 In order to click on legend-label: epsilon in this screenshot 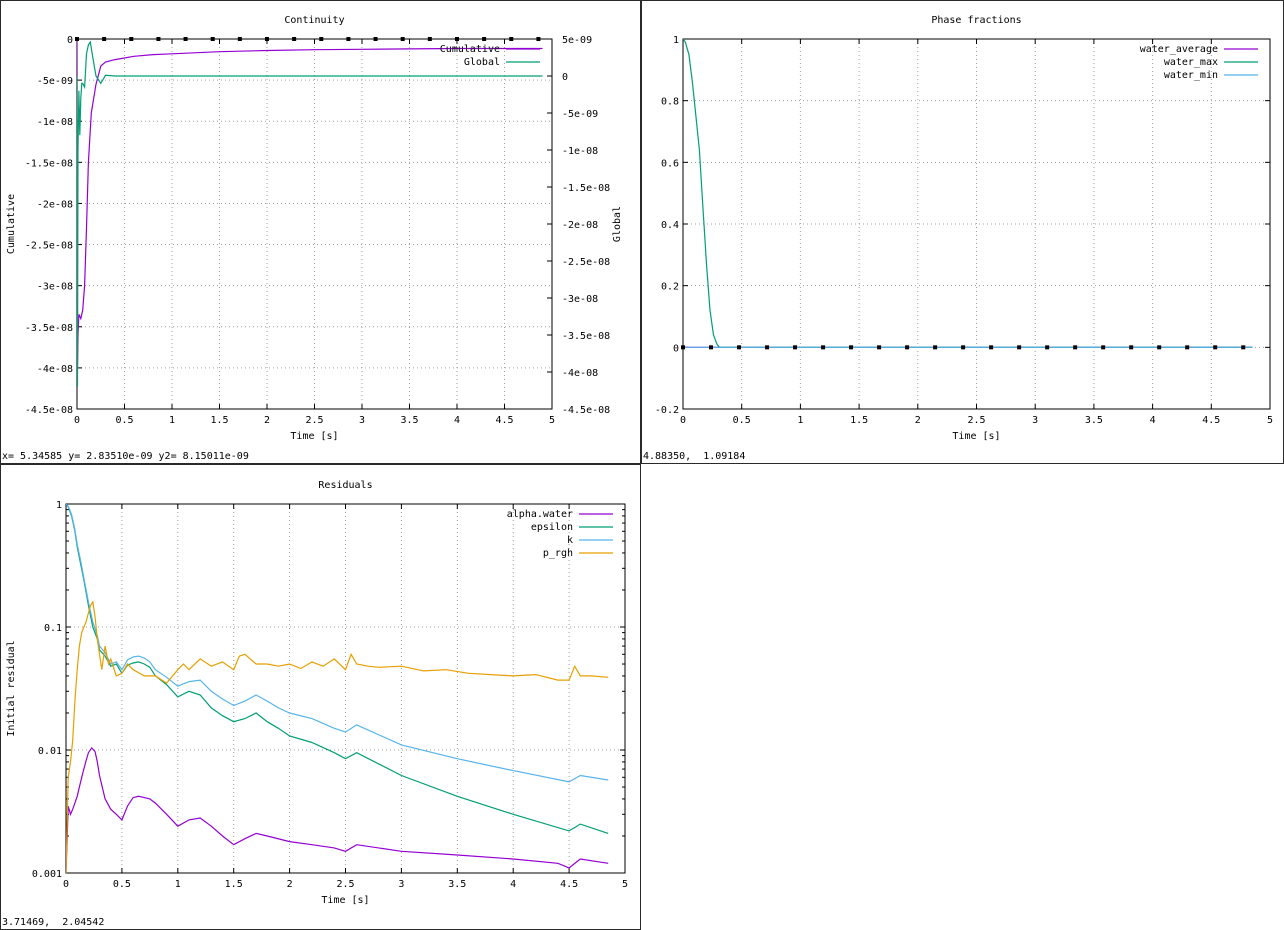, I will do `click(552, 527)`.